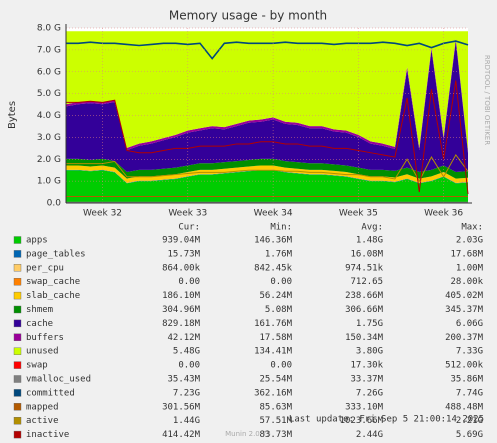 This screenshot has height=443, width=497. I want to click on legend-stat: 5.48G, so click(186, 352).